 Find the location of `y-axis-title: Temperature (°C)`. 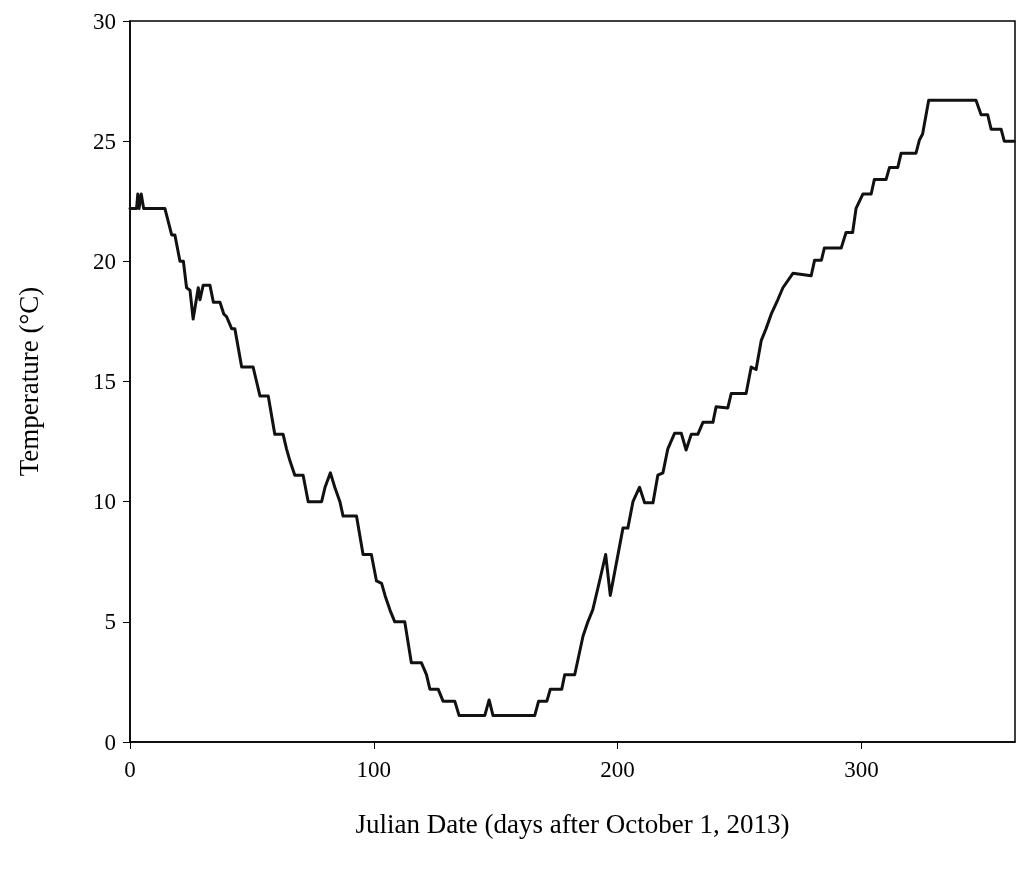

y-axis-title: Temperature (°C) is located at coordinates (28, 381).